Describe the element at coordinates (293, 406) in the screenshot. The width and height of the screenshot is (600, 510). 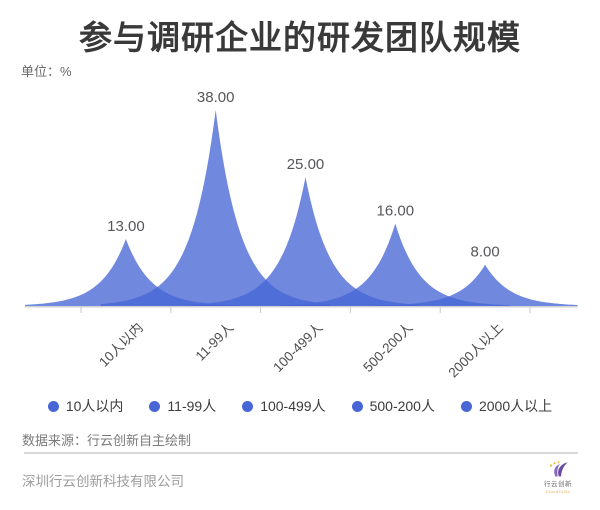
I see `legend-label: 100-499人` at that location.